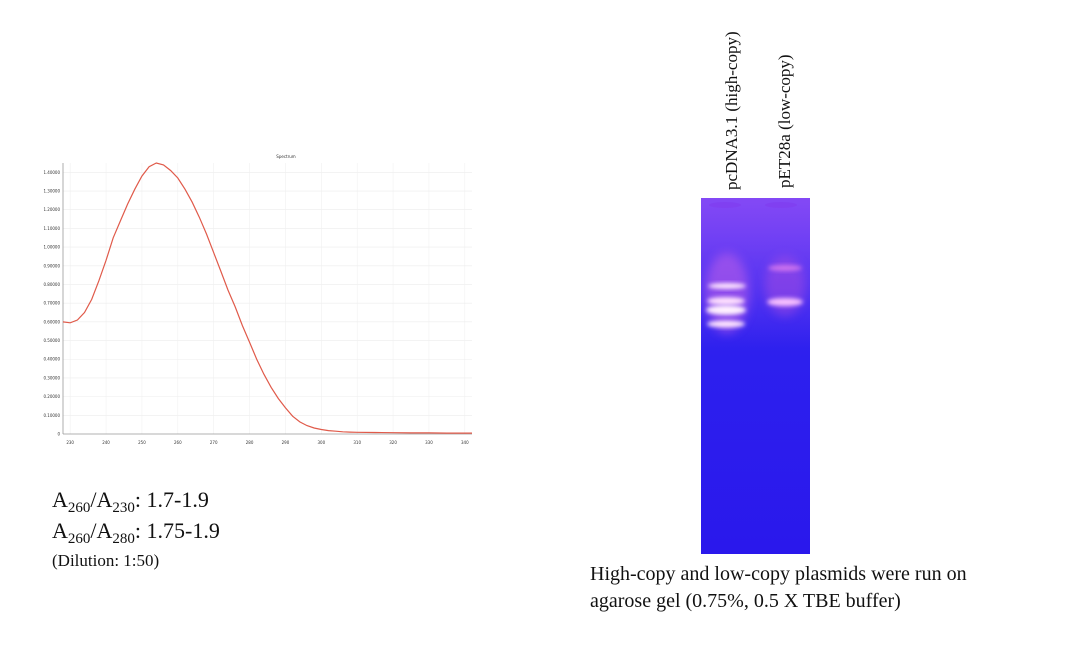  What do you see at coordinates (142, 442) in the screenshot?
I see `x-tick-label: 250` at bounding box center [142, 442].